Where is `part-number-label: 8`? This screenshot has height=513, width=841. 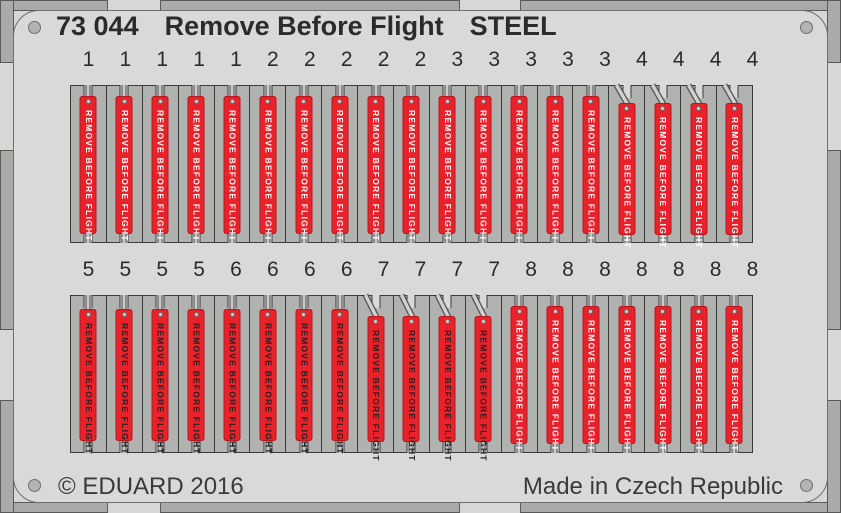
part-number-label: 8 is located at coordinates (568, 269).